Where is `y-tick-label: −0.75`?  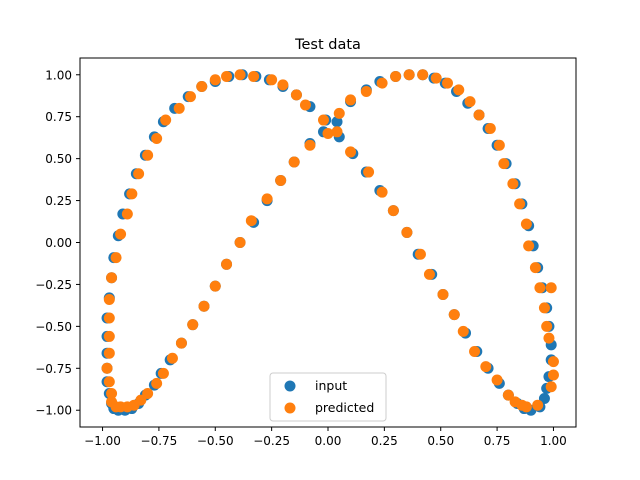 y-tick-label: −0.75 is located at coordinates (53, 369).